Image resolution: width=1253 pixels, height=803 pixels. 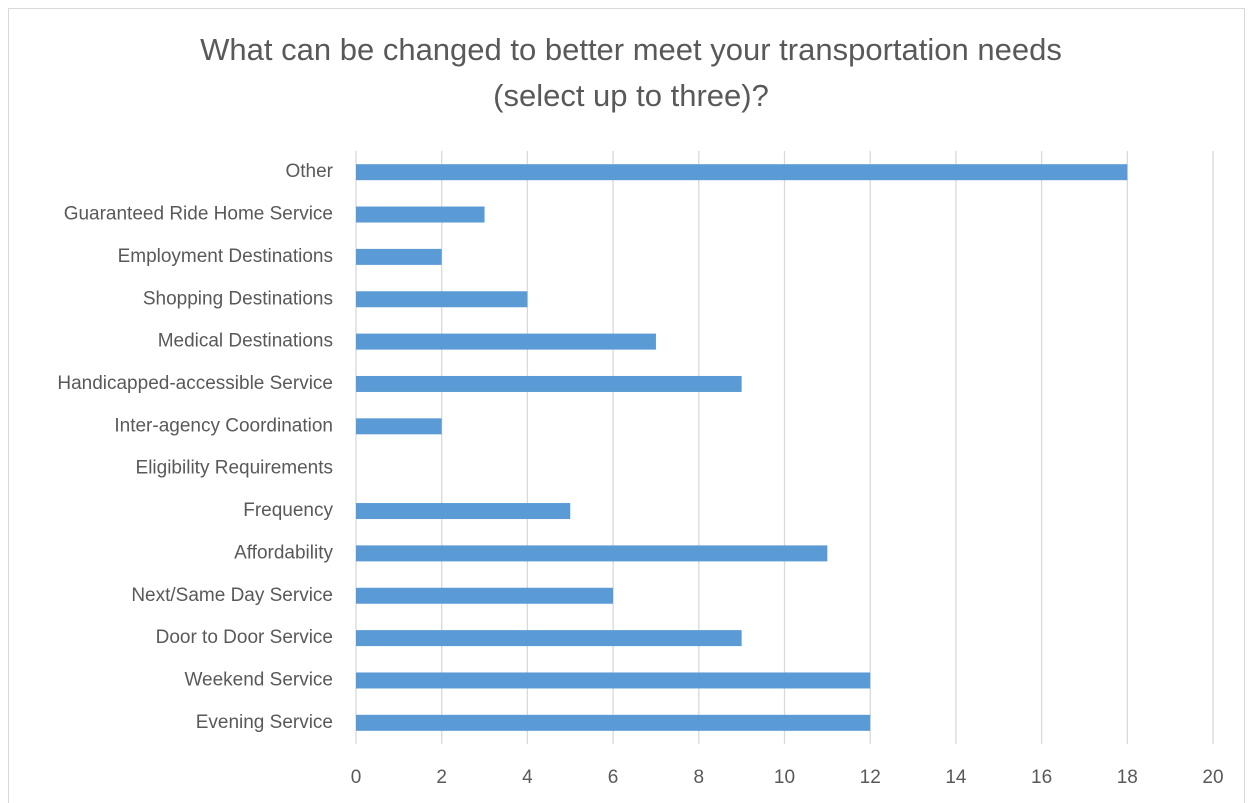 I want to click on y-tick-label: Employment Destinations, so click(x=225, y=256).